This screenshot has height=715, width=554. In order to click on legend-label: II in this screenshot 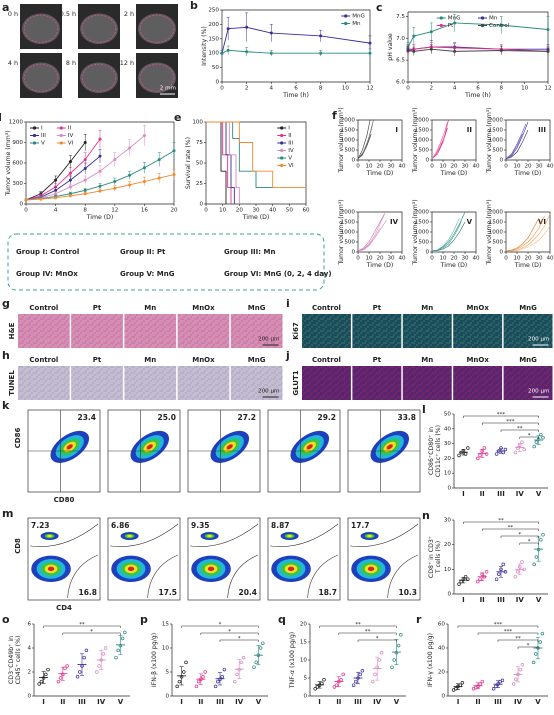, I will do `click(290, 136)`.